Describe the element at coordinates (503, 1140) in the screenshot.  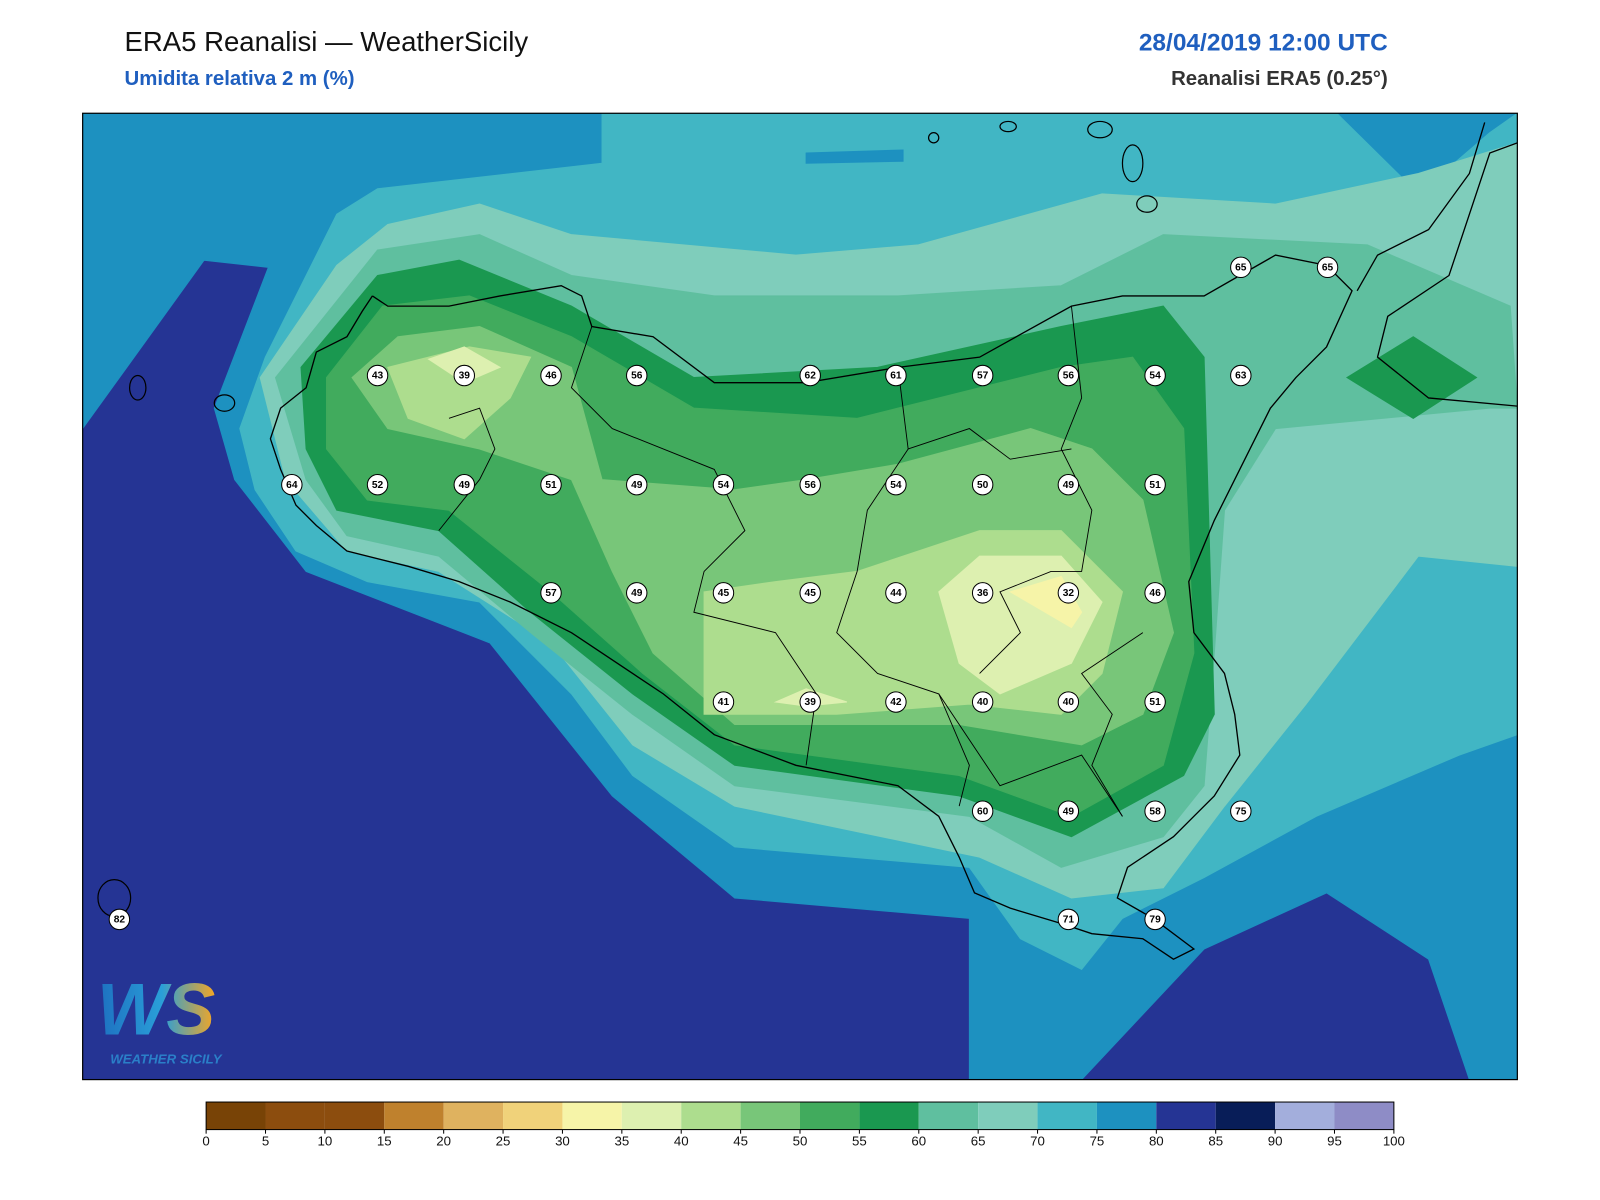
I see `colorbar-tick-label: 25` at that location.